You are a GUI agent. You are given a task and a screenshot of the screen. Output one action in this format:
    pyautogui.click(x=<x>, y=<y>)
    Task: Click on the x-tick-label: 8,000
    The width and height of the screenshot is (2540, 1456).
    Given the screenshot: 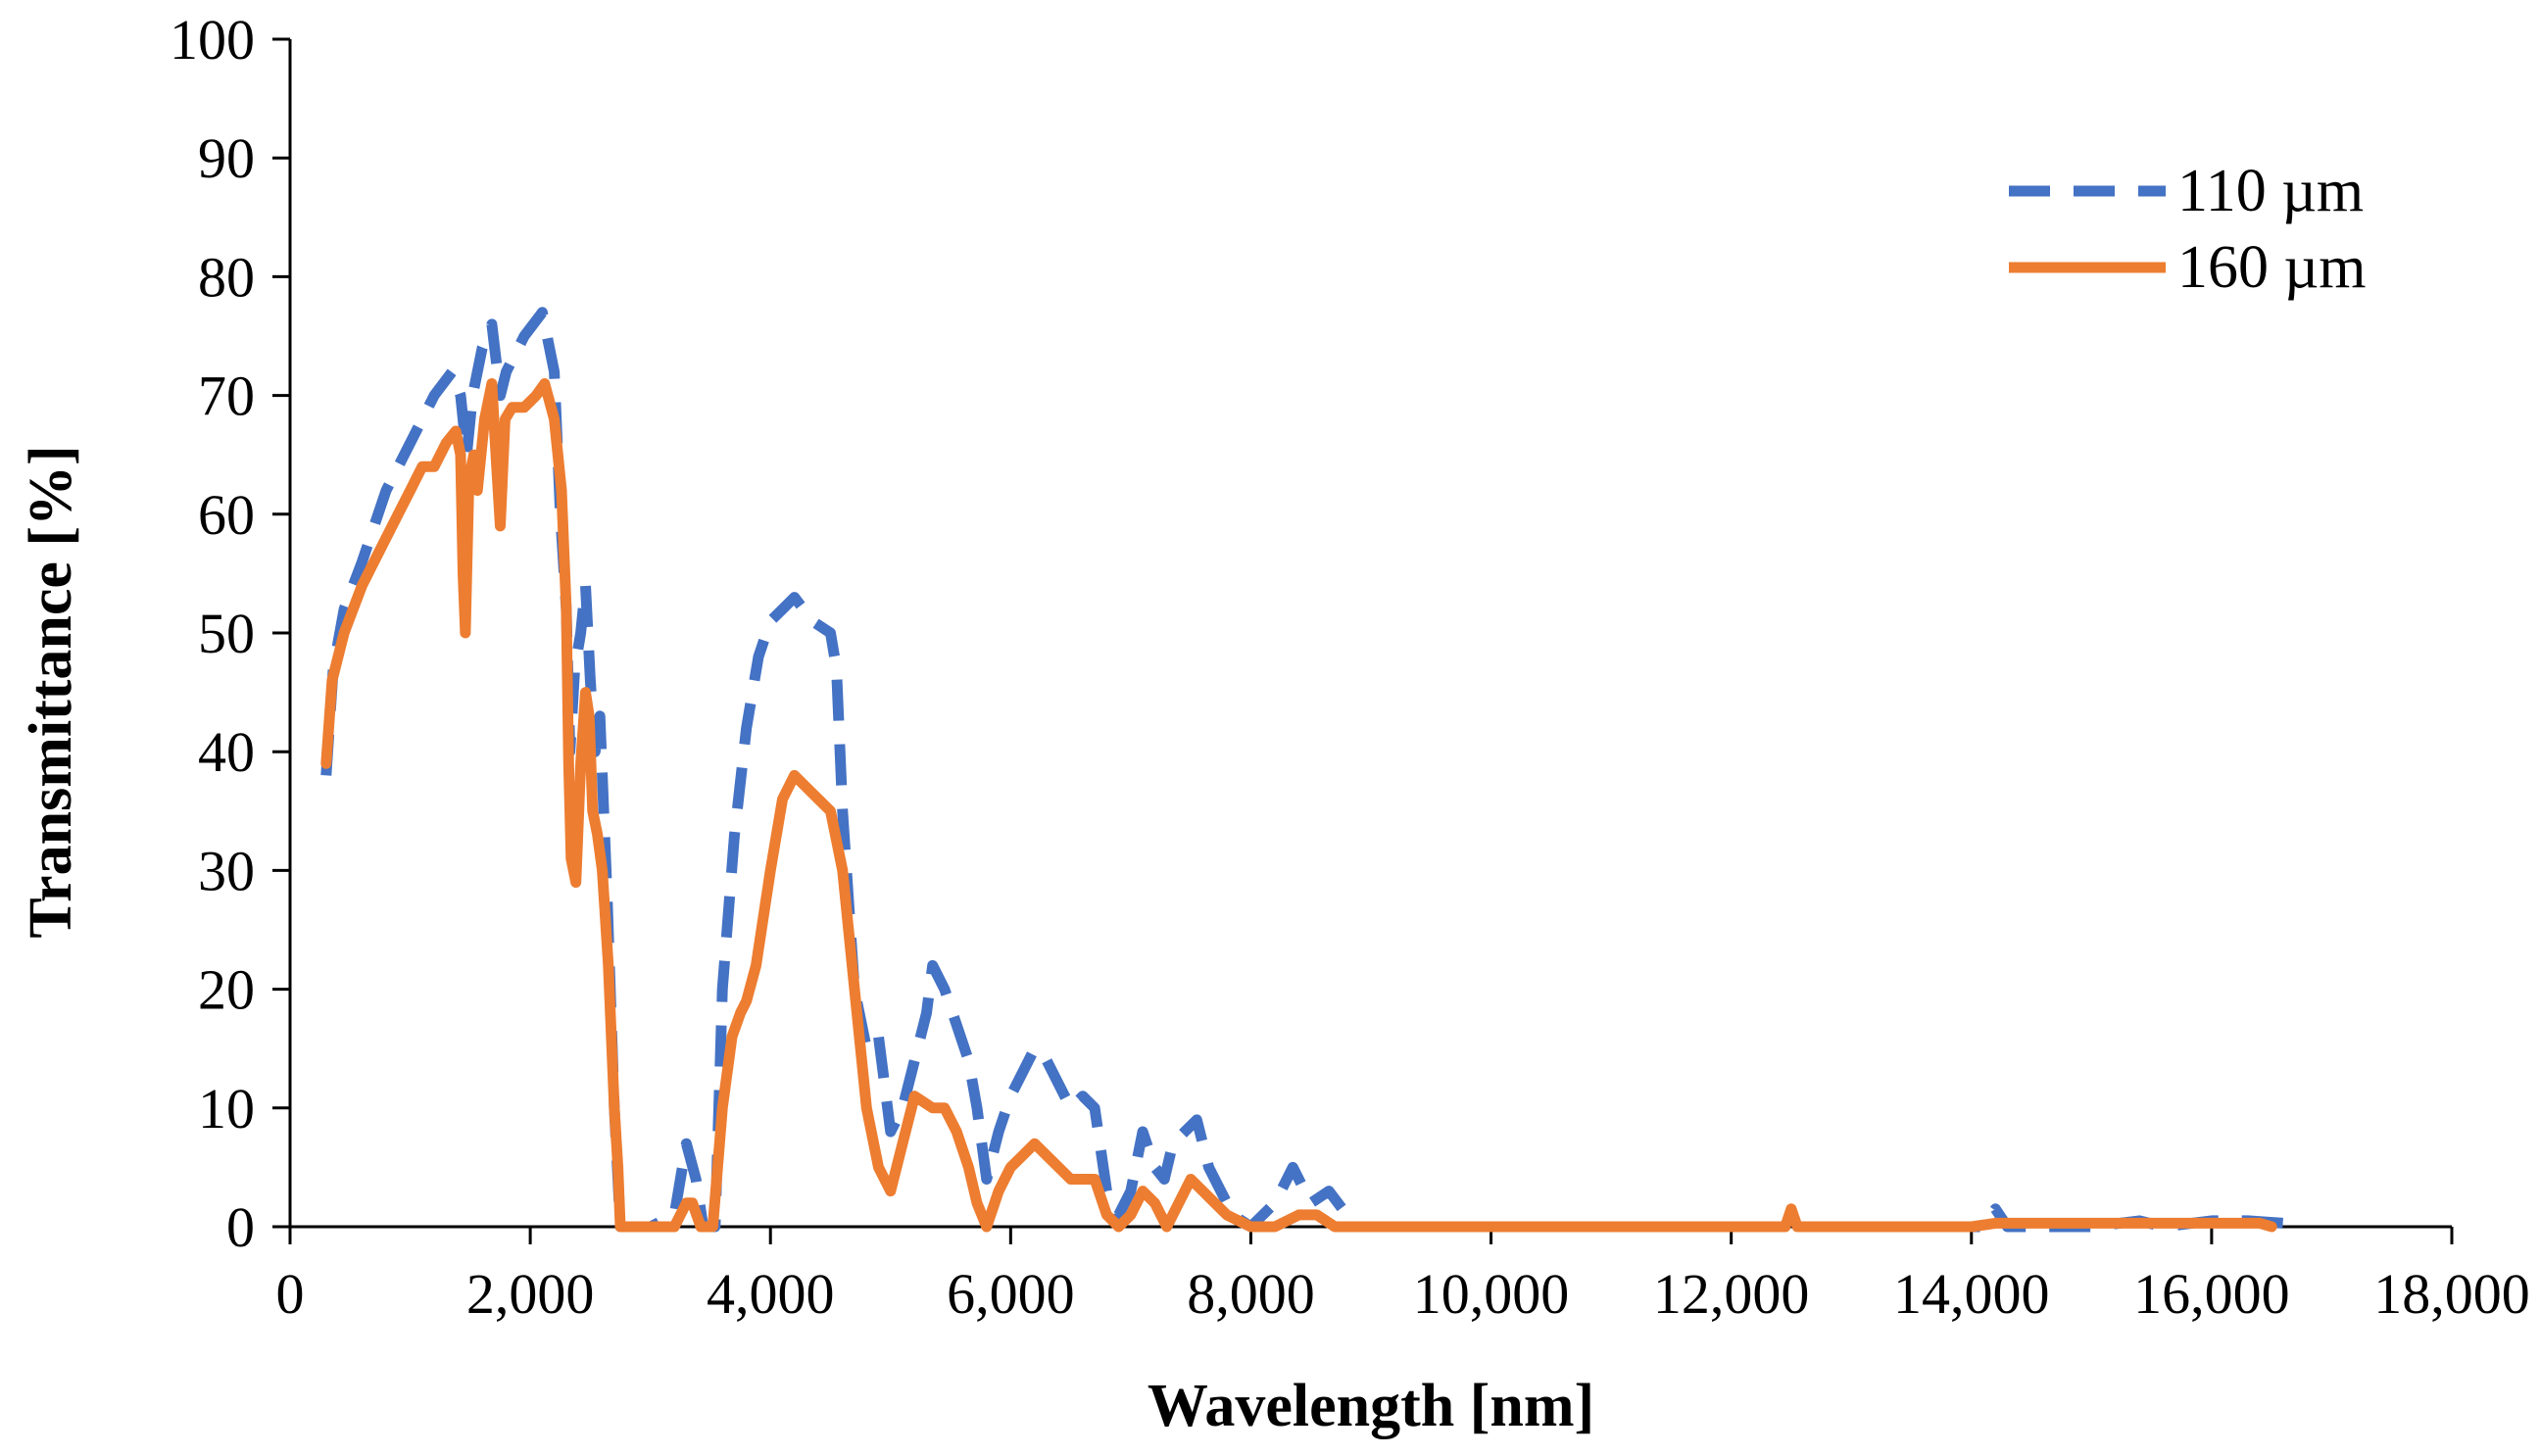 What is the action you would take?
    pyautogui.click(x=1251, y=1294)
    